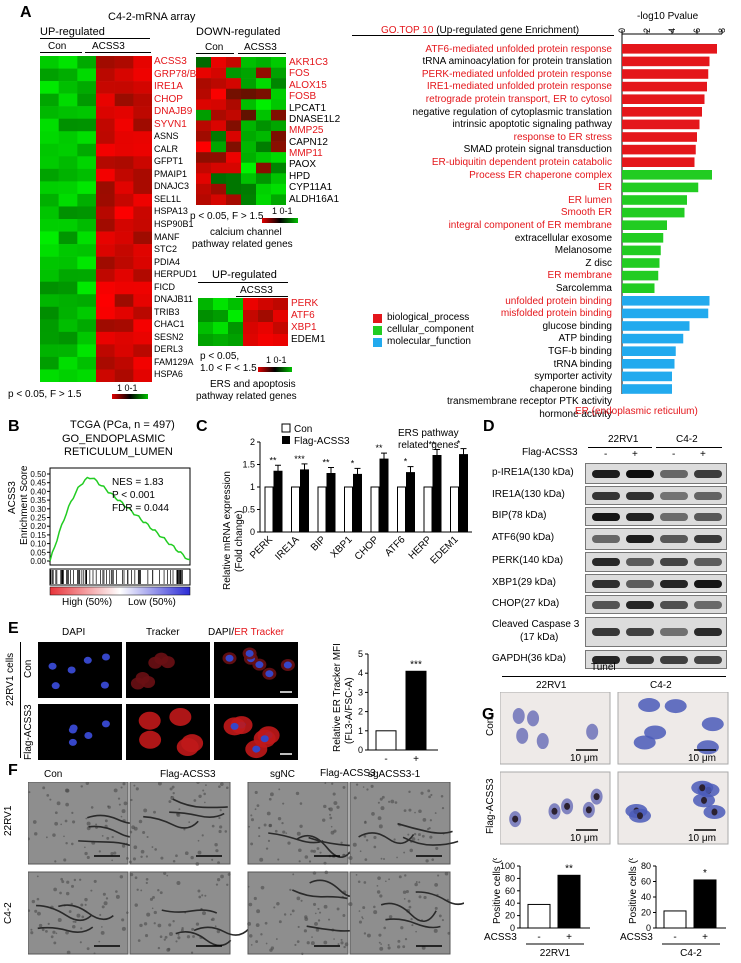  What do you see at coordinates (52, 666) in the screenshot?
I see `if-nucleus` at bounding box center [52, 666].